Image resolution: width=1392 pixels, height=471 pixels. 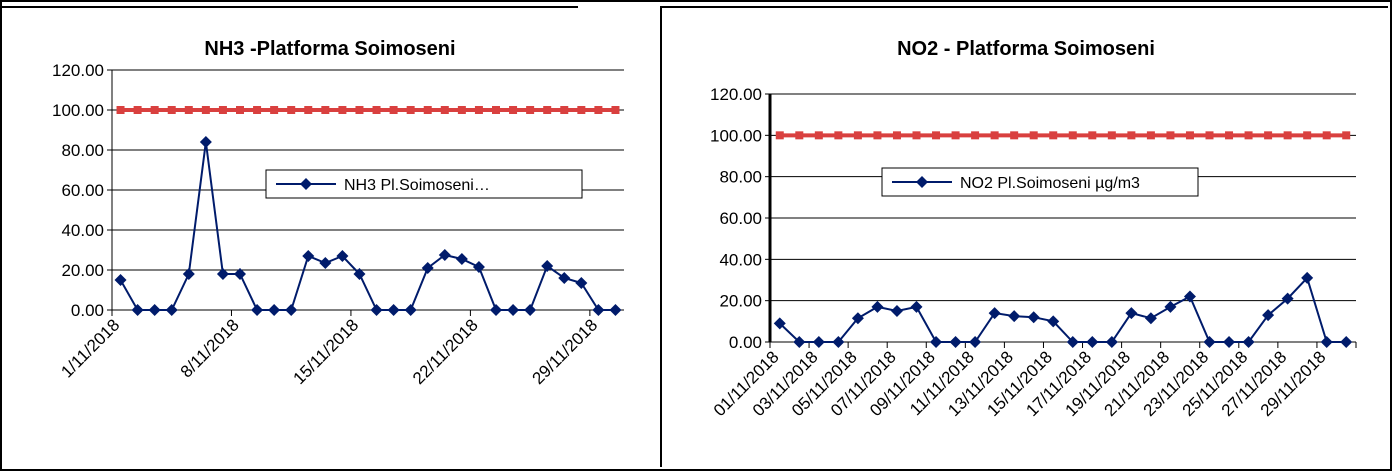 What do you see at coordinates (1050, 183) in the screenshot?
I see `legend-label: NO2 Pl.Soimoseni µg/m3` at bounding box center [1050, 183].